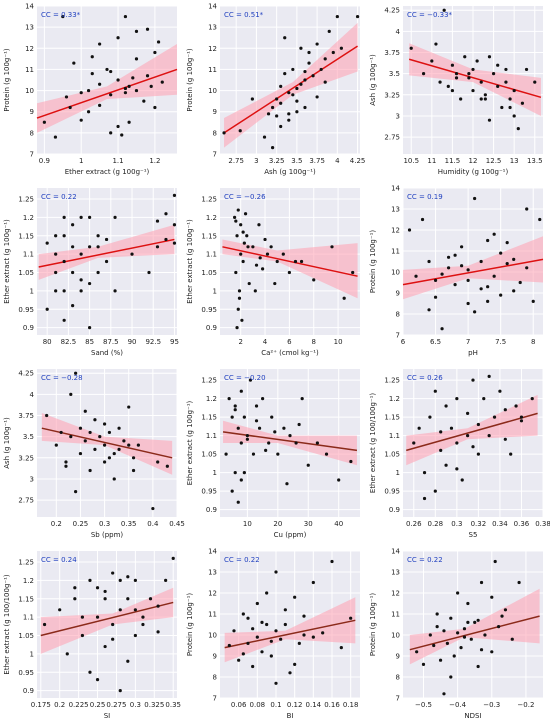 This screenshot has width=550, height=726. Describe the element at coordinates (468, 342) in the screenshot. I see `x-tick-label: 7` at that location.